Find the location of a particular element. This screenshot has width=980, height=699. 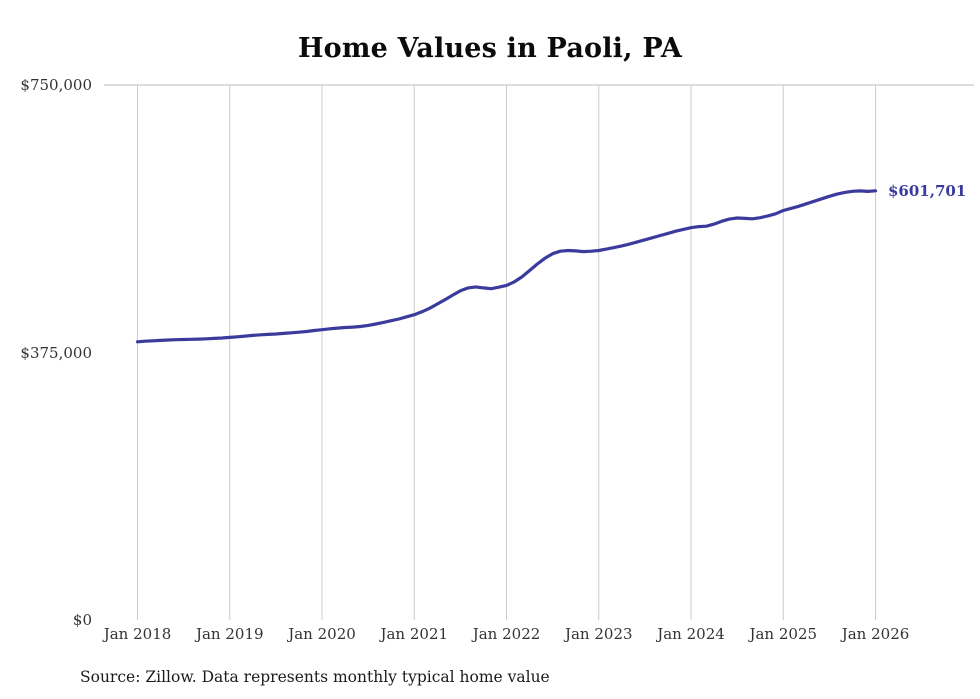

x-axis-tick-label: Jan 2021 is located at coordinates (414, 634).